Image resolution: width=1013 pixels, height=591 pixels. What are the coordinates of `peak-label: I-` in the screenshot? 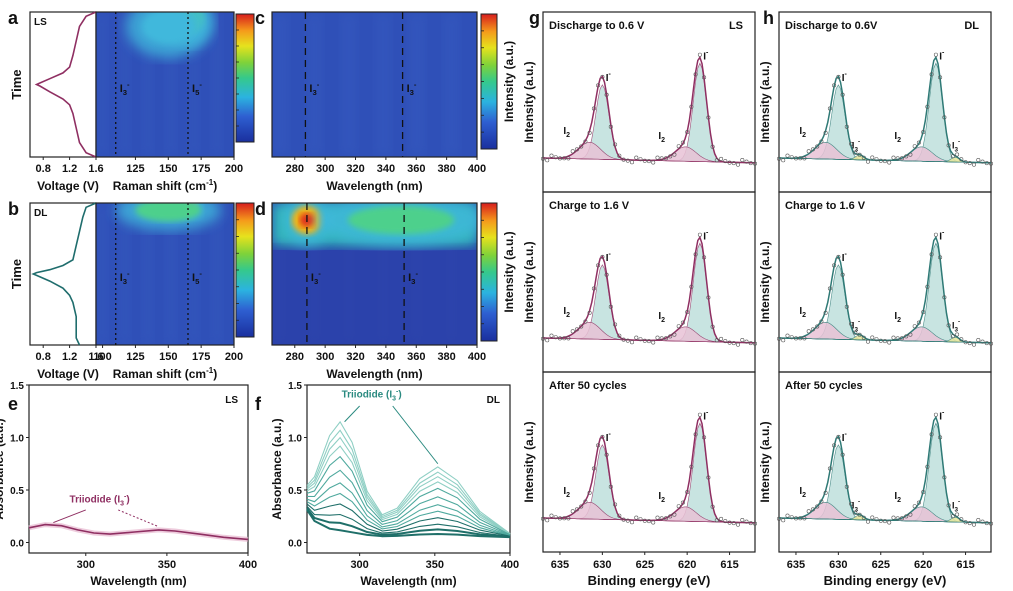 It's located at (706, 236).